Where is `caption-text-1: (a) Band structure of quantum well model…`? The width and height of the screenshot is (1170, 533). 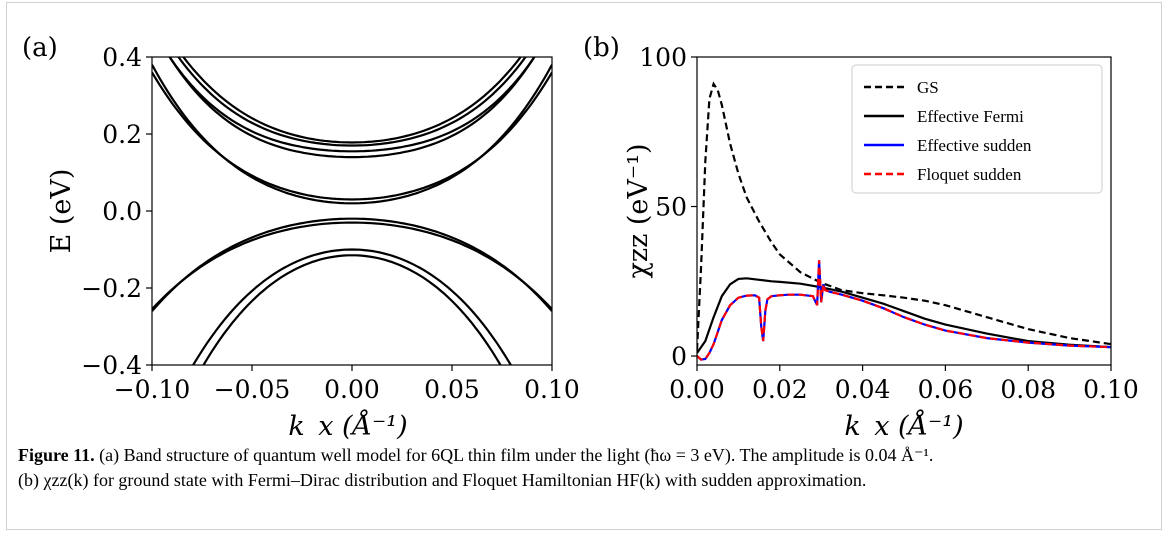 caption-text-1: (a) Band structure of quantum well model… is located at coordinates (516, 455).